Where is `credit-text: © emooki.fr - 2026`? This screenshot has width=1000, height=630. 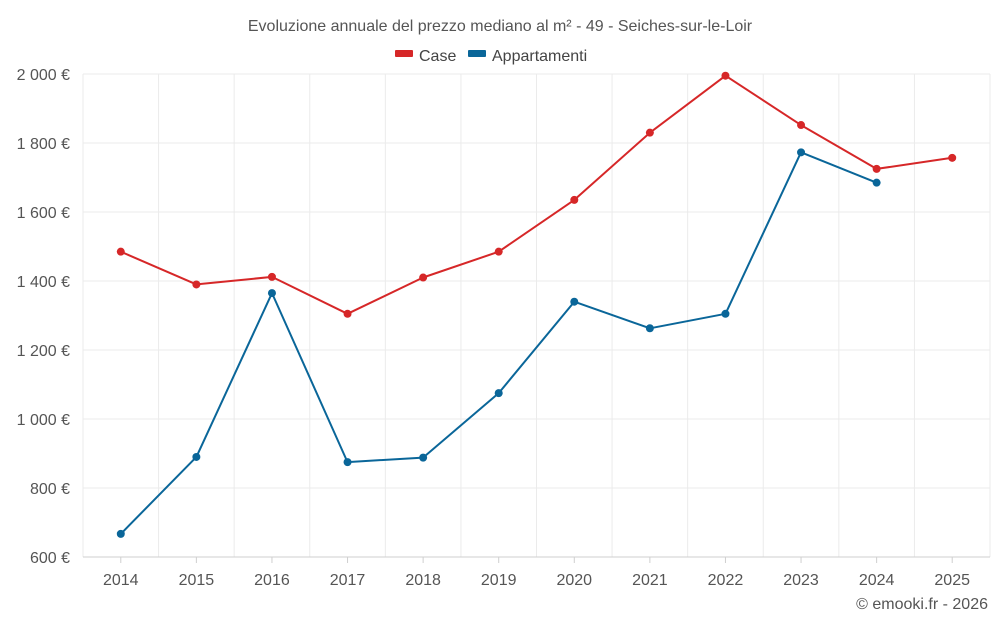 credit-text: © emooki.fr - 2026 is located at coordinates (922, 604).